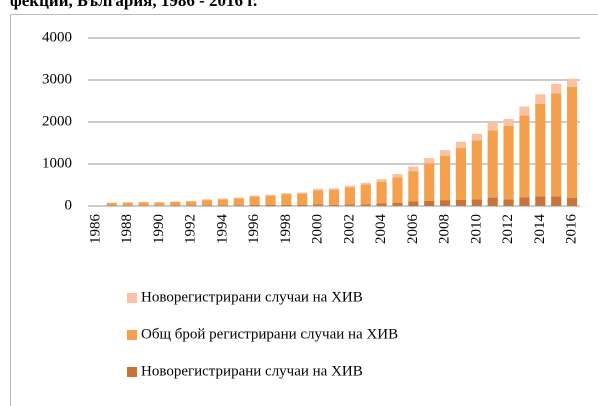 The width and height of the screenshot is (598, 406). What do you see at coordinates (95, 229) in the screenshot?
I see `x-tick-label: 1986` at bounding box center [95, 229].